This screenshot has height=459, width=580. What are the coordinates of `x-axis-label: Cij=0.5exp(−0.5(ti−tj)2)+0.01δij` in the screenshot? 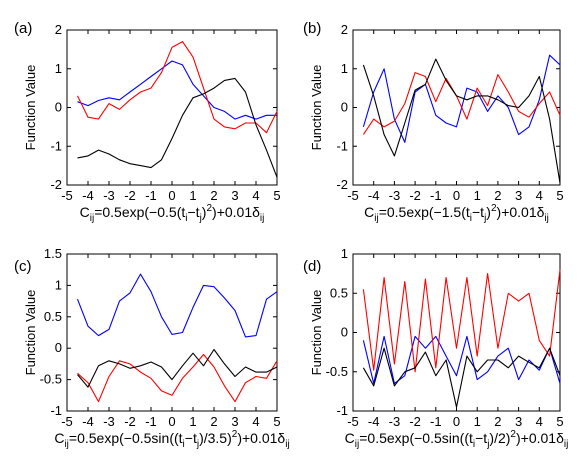 It's located at (172, 213).